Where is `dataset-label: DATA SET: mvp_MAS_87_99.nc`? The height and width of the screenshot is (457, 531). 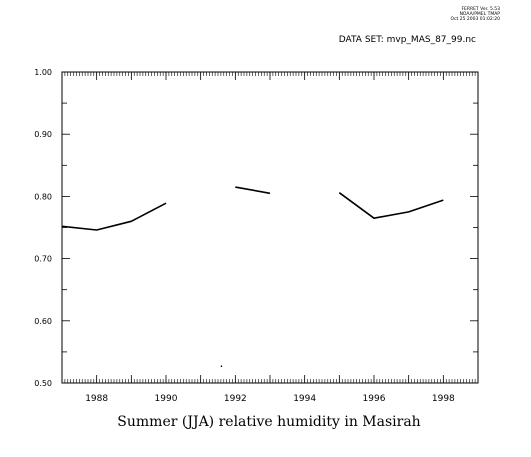
dataset-label: DATA SET: mvp_MAS_87_99.nc is located at coordinates (407, 40).